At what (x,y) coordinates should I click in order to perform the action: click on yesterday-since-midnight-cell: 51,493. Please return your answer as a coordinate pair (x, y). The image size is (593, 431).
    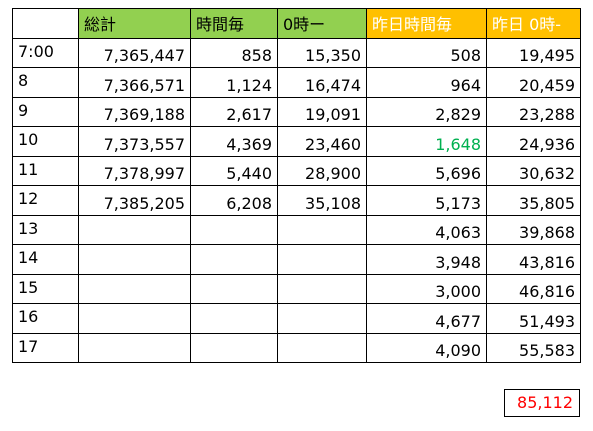
    Looking at the image, I should click on (533, 318).